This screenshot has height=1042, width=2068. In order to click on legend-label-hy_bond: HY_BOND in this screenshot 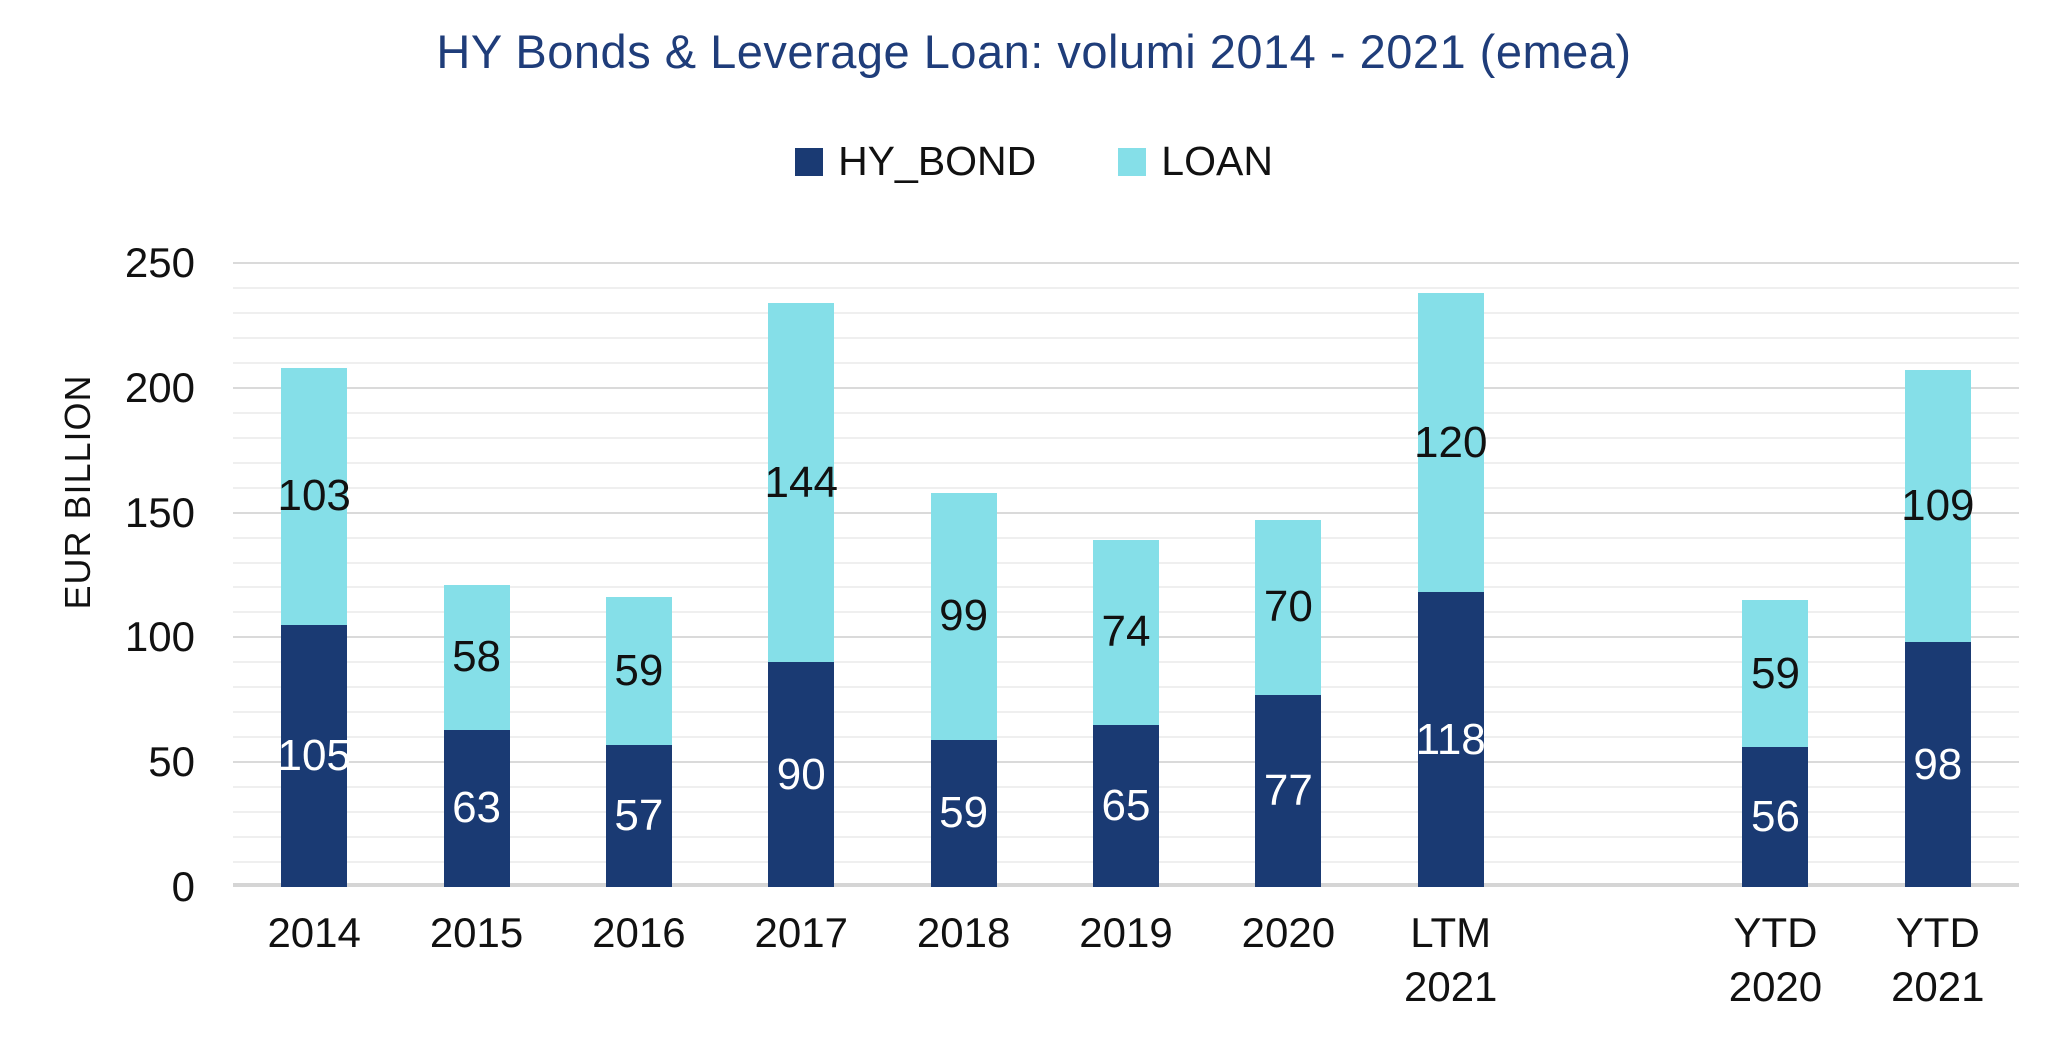, I will do `click(937, 161)`.